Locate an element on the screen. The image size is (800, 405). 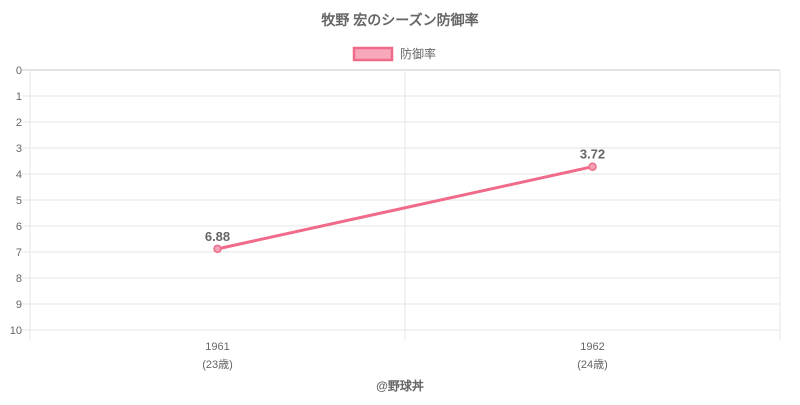
y-tick-label: 2 is located at coordinates (19, 123).